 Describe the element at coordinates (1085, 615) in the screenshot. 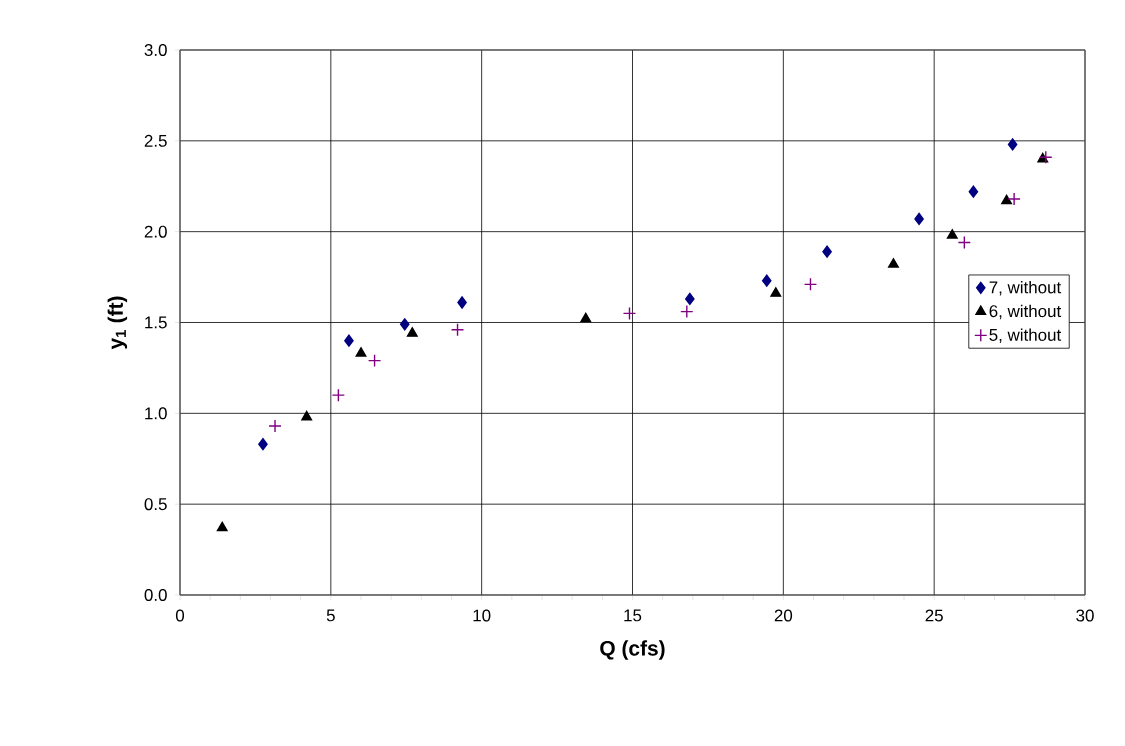

I see `x-tick-label: 30` at that location.